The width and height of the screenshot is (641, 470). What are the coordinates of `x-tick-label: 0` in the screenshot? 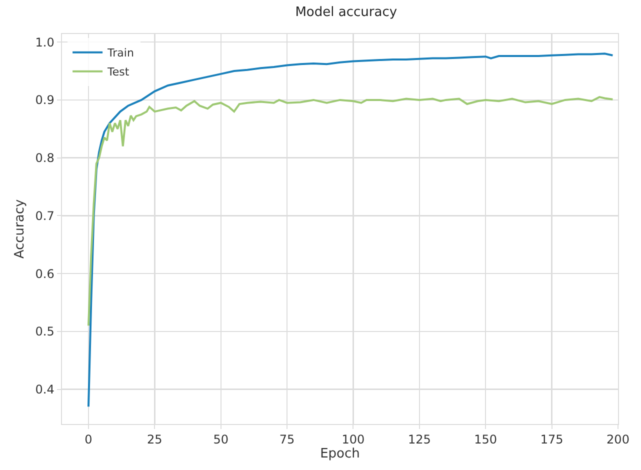 It's located at (88, 439).